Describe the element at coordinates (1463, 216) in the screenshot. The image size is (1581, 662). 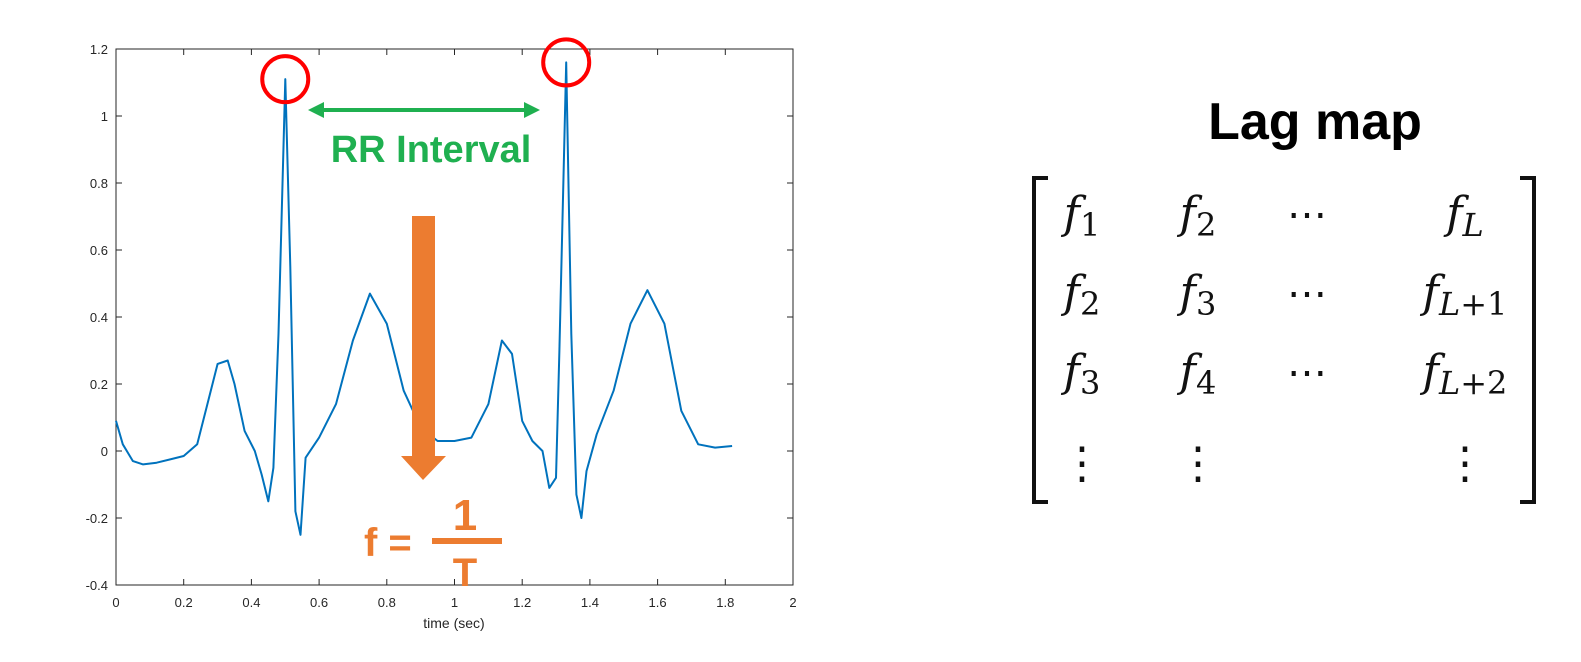
I see `matrix-cell: fL` at that location.